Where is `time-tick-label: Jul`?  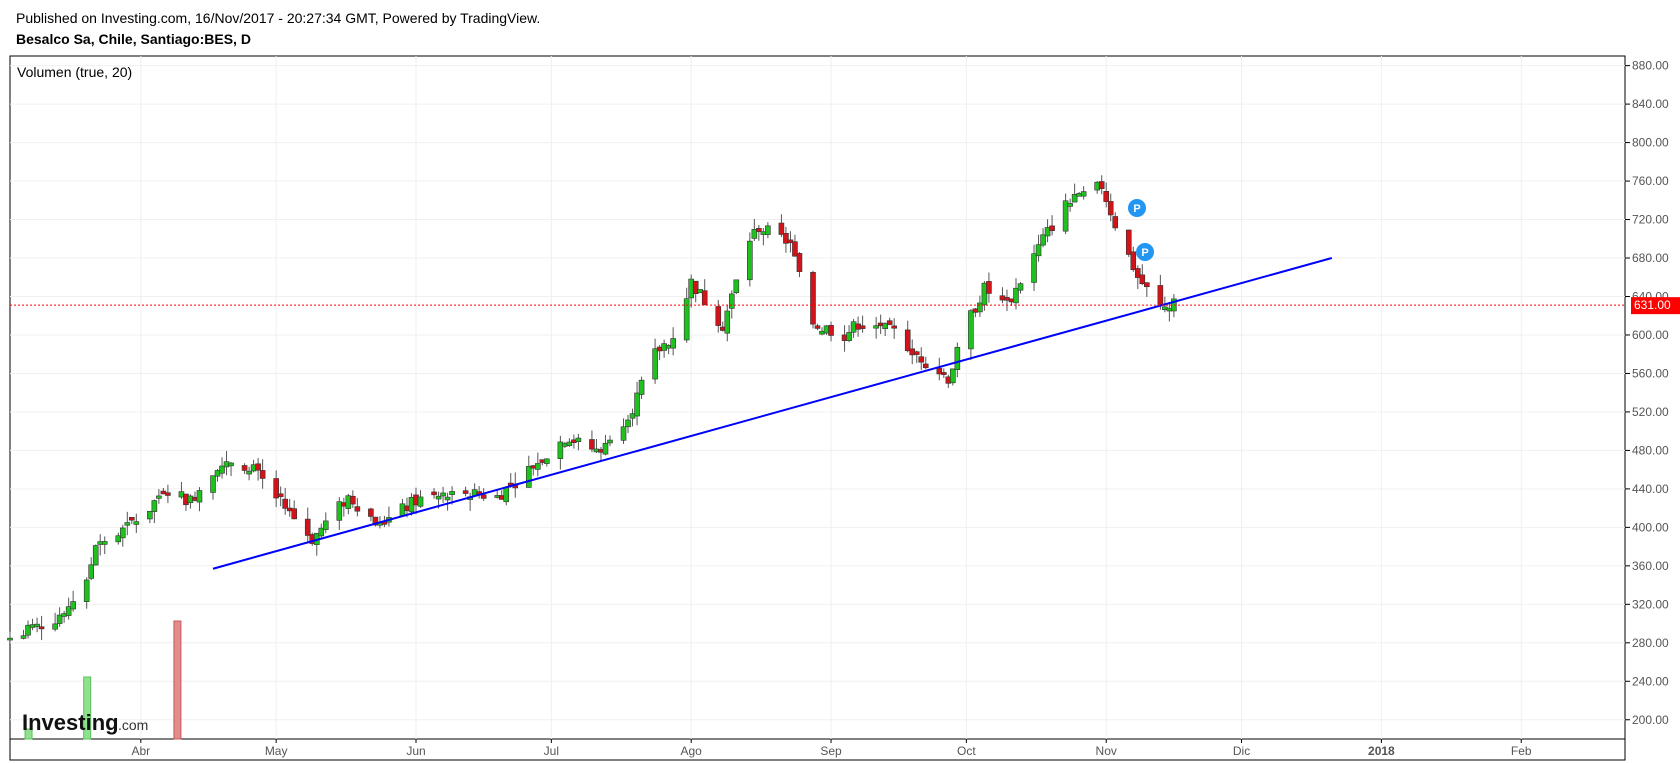 time-tick-label: Jul is located at coordinates (551, 751).